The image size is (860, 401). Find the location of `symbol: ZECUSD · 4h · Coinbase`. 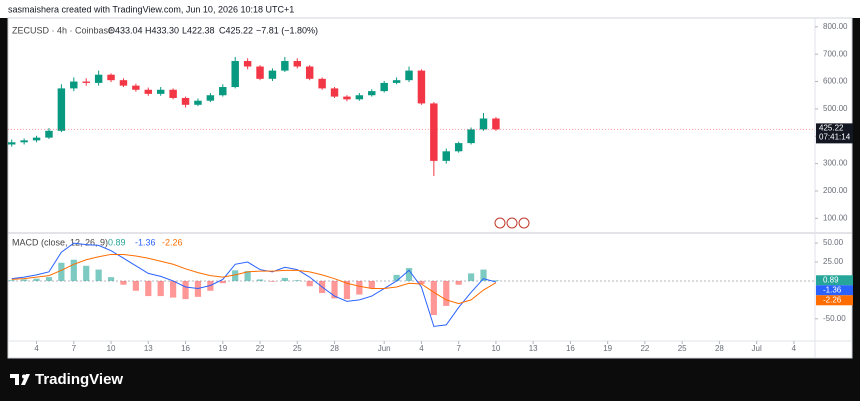

symbol: ZECUSD · 4h · Coinbase is located at coordinates (62, 30).